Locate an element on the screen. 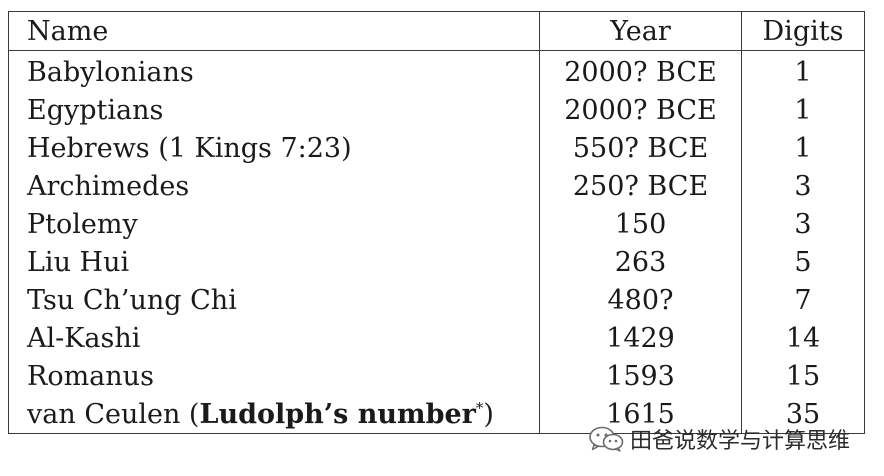  table-row: Babylonians 2000? BCE 1 is located at coordinates (436, 70).